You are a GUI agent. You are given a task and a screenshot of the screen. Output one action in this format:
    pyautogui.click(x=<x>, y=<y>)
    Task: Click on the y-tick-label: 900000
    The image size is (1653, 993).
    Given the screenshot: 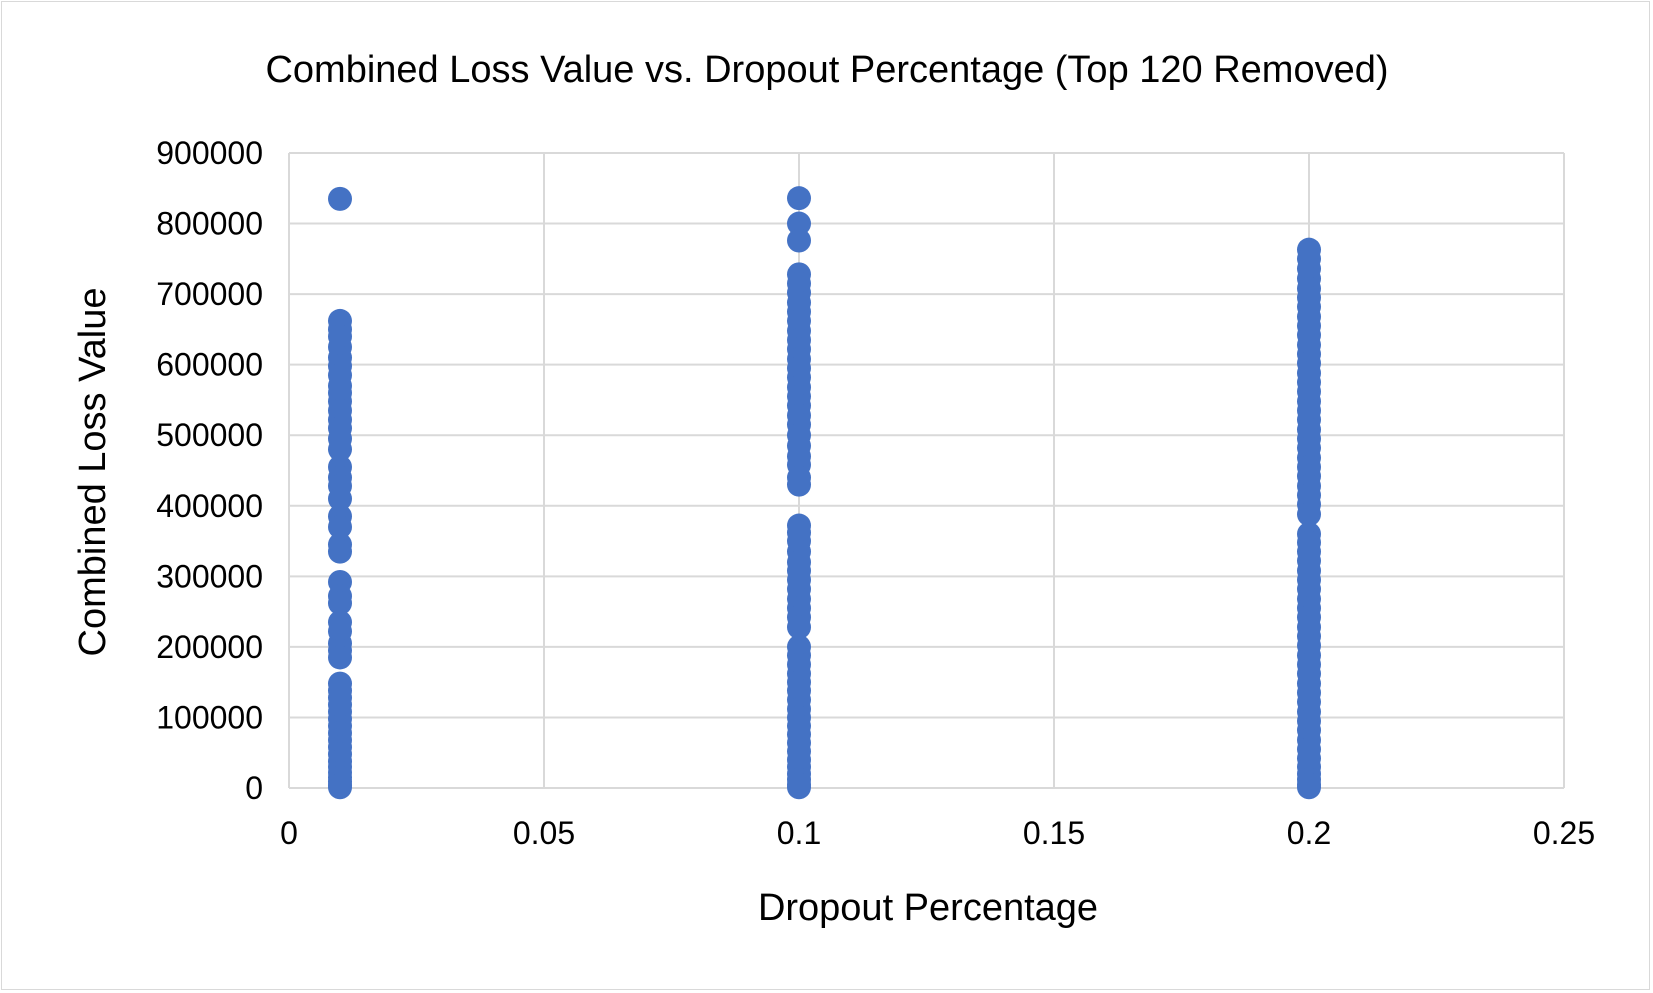 What is the action you would take?
    pyautogui.click(x=209, y=153)
    